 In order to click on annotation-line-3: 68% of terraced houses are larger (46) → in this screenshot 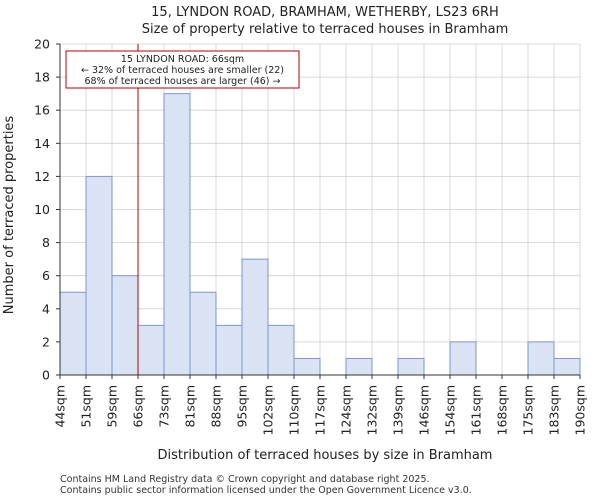, I will do `click(183, 81)`.